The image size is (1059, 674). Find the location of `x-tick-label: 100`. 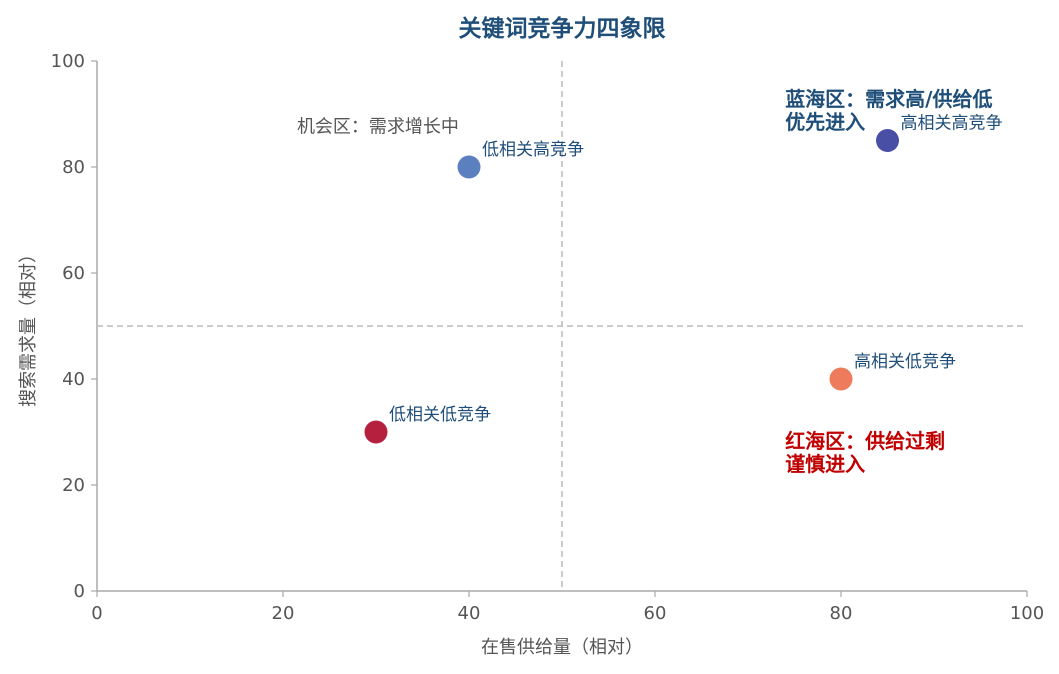

x-tick-label: 100 is located at coordinates (1027, 613).